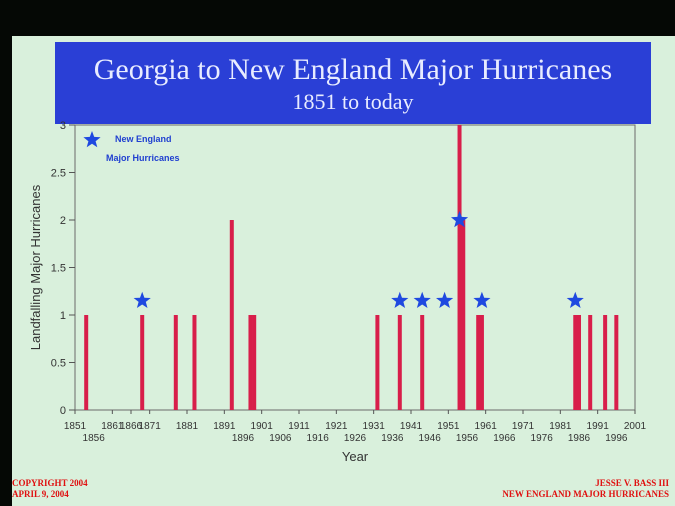  I want to click on x-tick-label: 1871, so click(150, 426).